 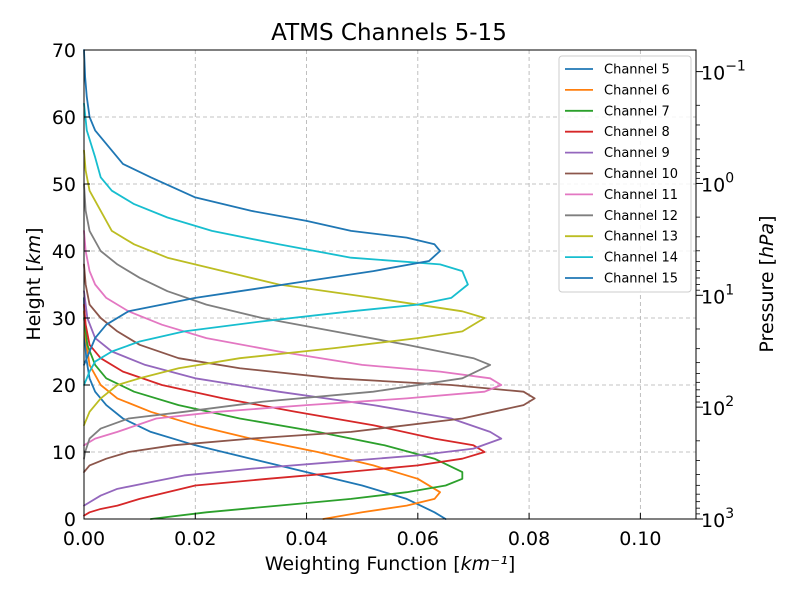 I want to click on y2-axis-ticks: 10³ 10² 10¹ 10⁰ 10⁻¹, so click(x=721, y=295).